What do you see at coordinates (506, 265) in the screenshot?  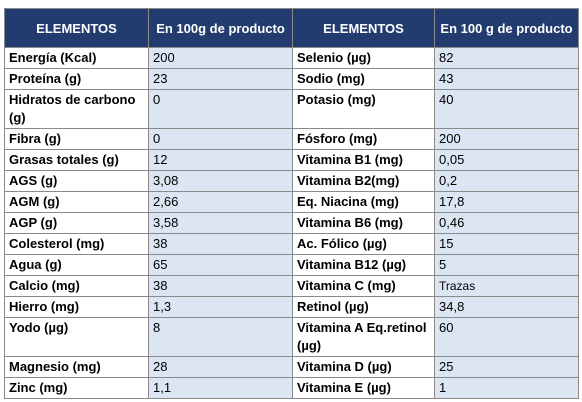 I see `element-value-right: 5` at bounding box center [506, 265].